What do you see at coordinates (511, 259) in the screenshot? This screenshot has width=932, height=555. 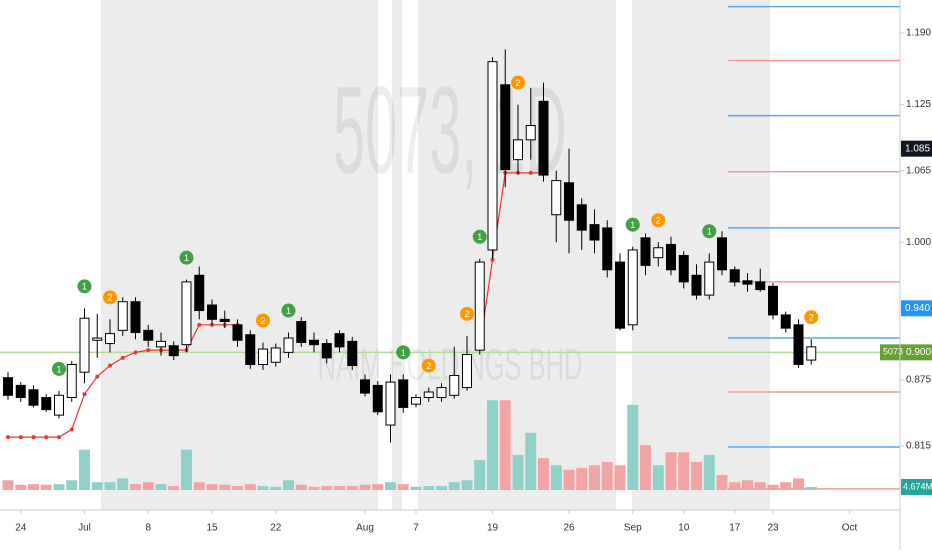 I see `stop-line` at bounding box center [511, 259].